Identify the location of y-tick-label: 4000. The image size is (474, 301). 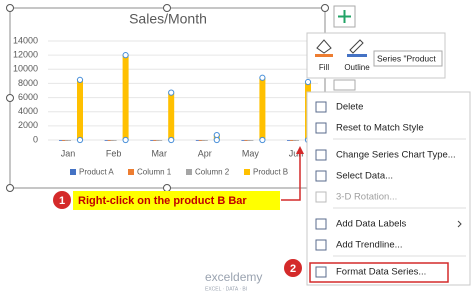
(28, 111).